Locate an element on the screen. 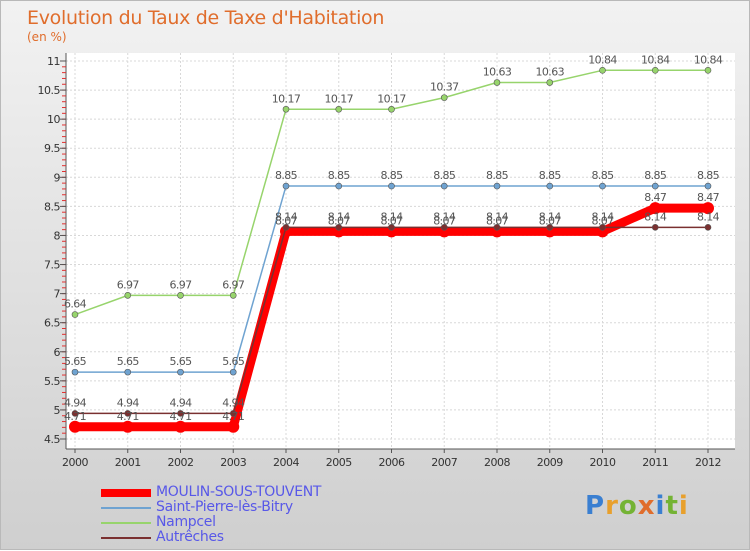 The width and height of the screenshot is (750, 551). legend-label: MOULIN-SOUS-TOUVENT is located at coordinates (239, 492).